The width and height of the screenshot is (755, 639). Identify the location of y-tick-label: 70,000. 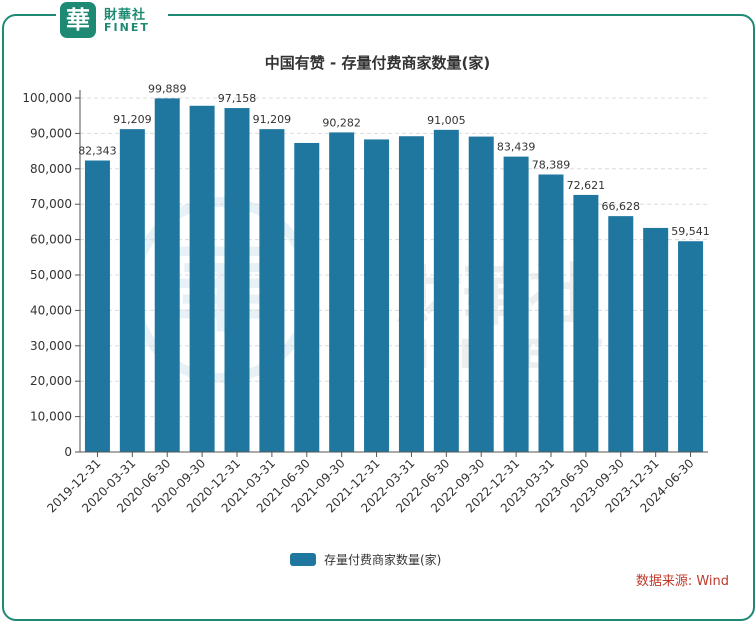
(51, 204).